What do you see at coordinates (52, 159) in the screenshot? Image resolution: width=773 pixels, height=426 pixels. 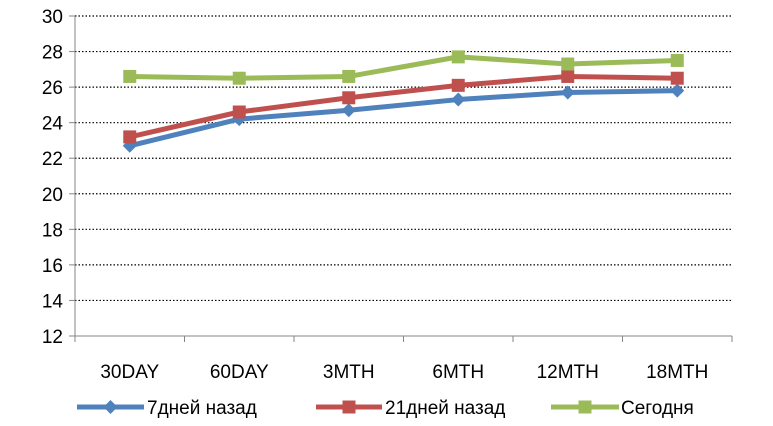 I see `y-tick-label: 22` at bounding box center [52, 159].